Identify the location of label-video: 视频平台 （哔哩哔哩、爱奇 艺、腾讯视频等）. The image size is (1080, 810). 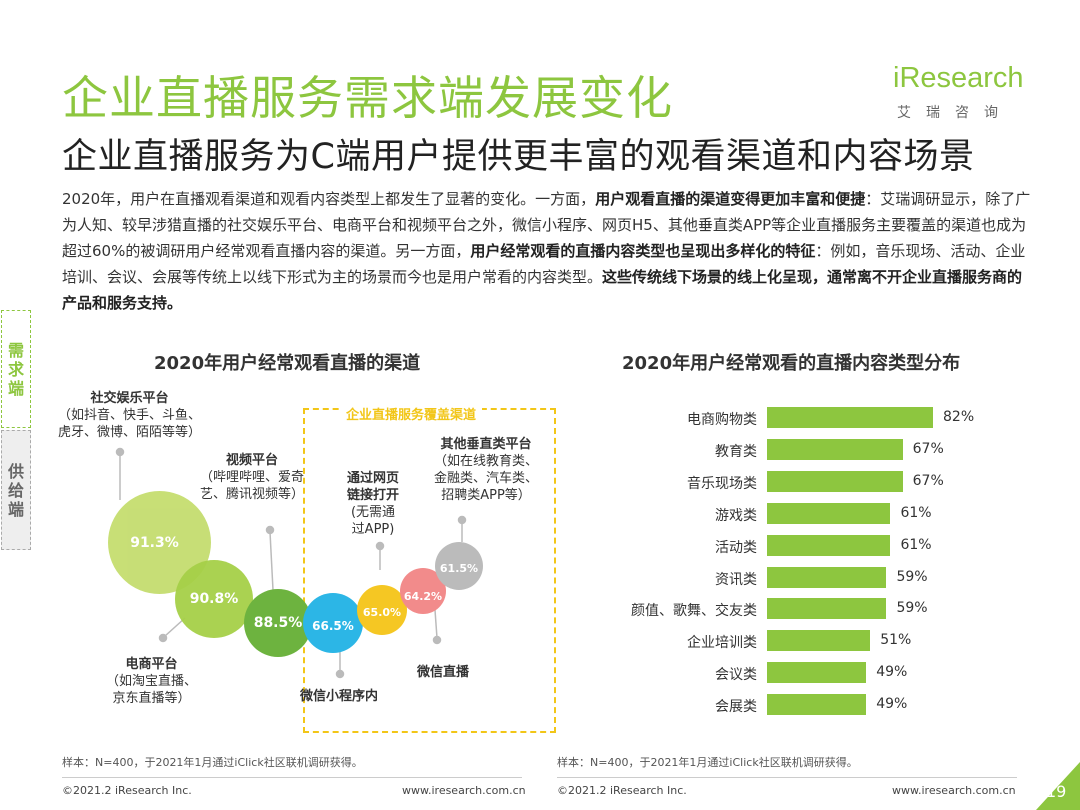
(252, 477).